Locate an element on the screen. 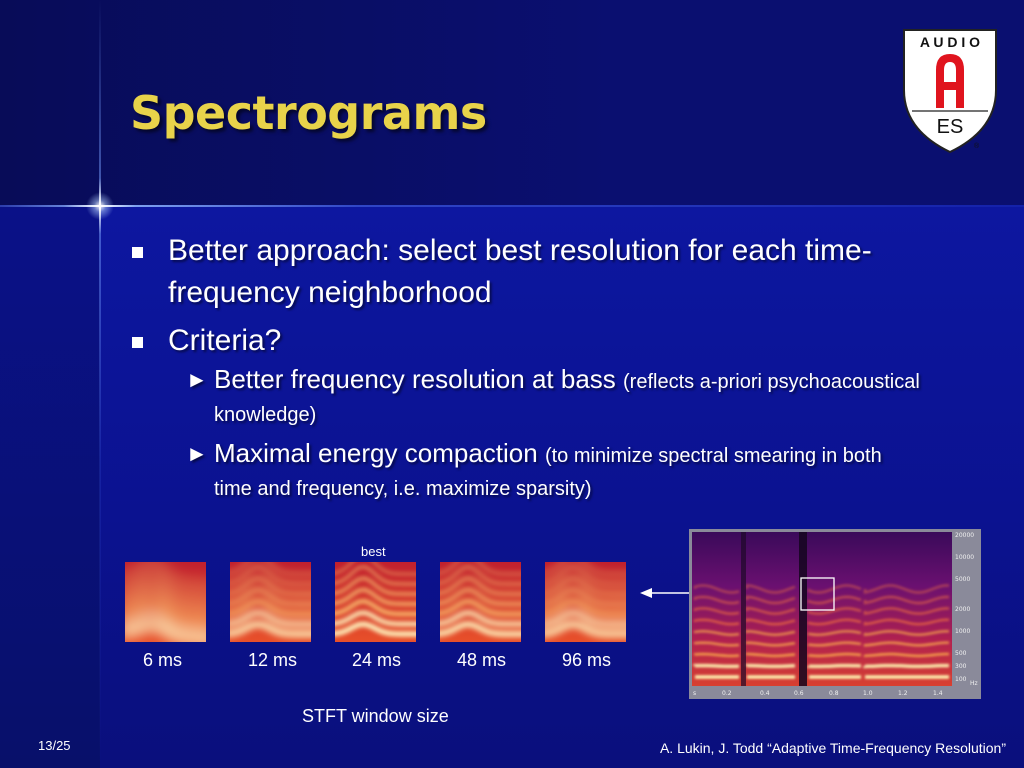 The width and height of the screenshot is (1024, 768). logo-registered-mark: ® is located at coordinates (977, 146).